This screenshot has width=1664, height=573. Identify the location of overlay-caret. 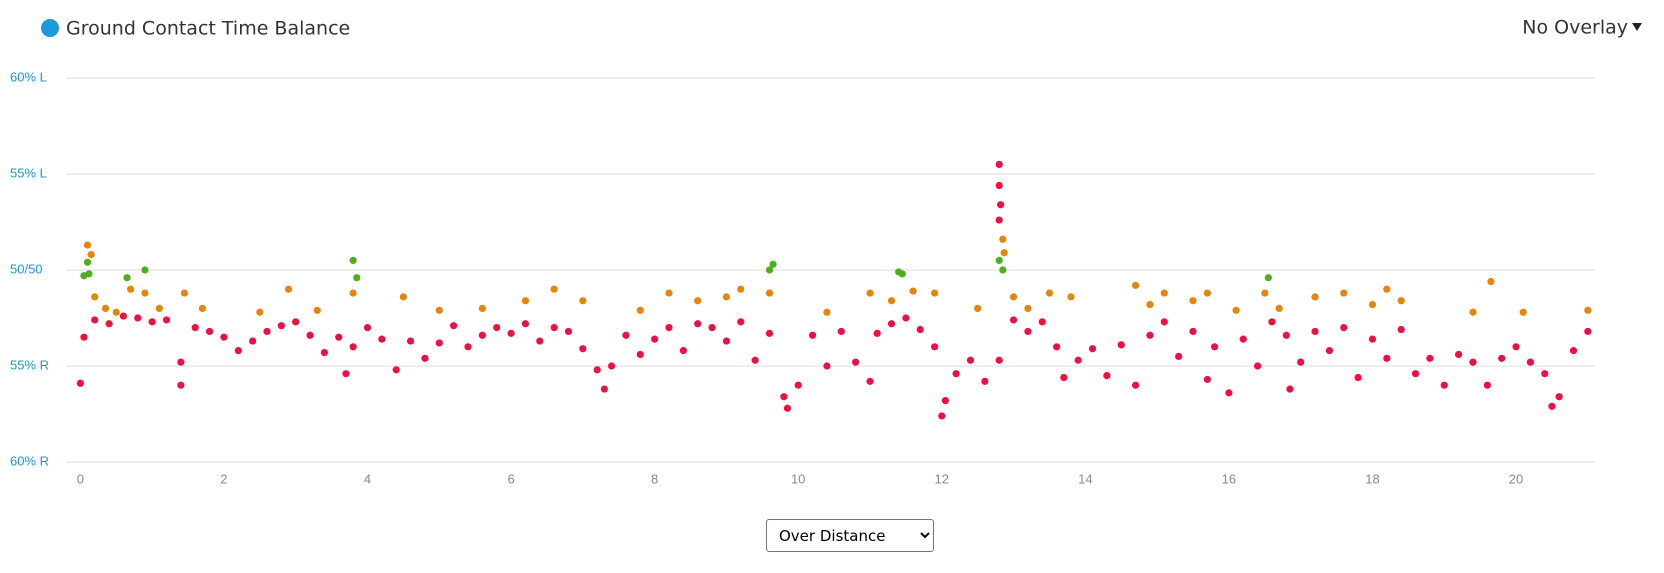
(1637, 27).